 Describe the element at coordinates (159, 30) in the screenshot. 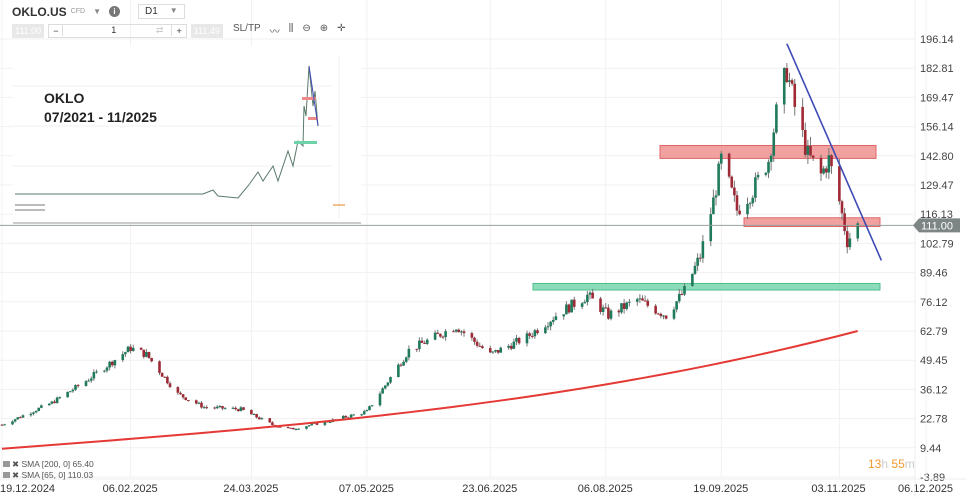

I see `swap-icon: ⇄` at that location.